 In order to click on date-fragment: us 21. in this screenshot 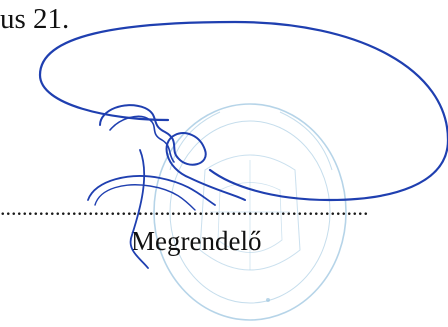, I will do `click(35, 19)`.